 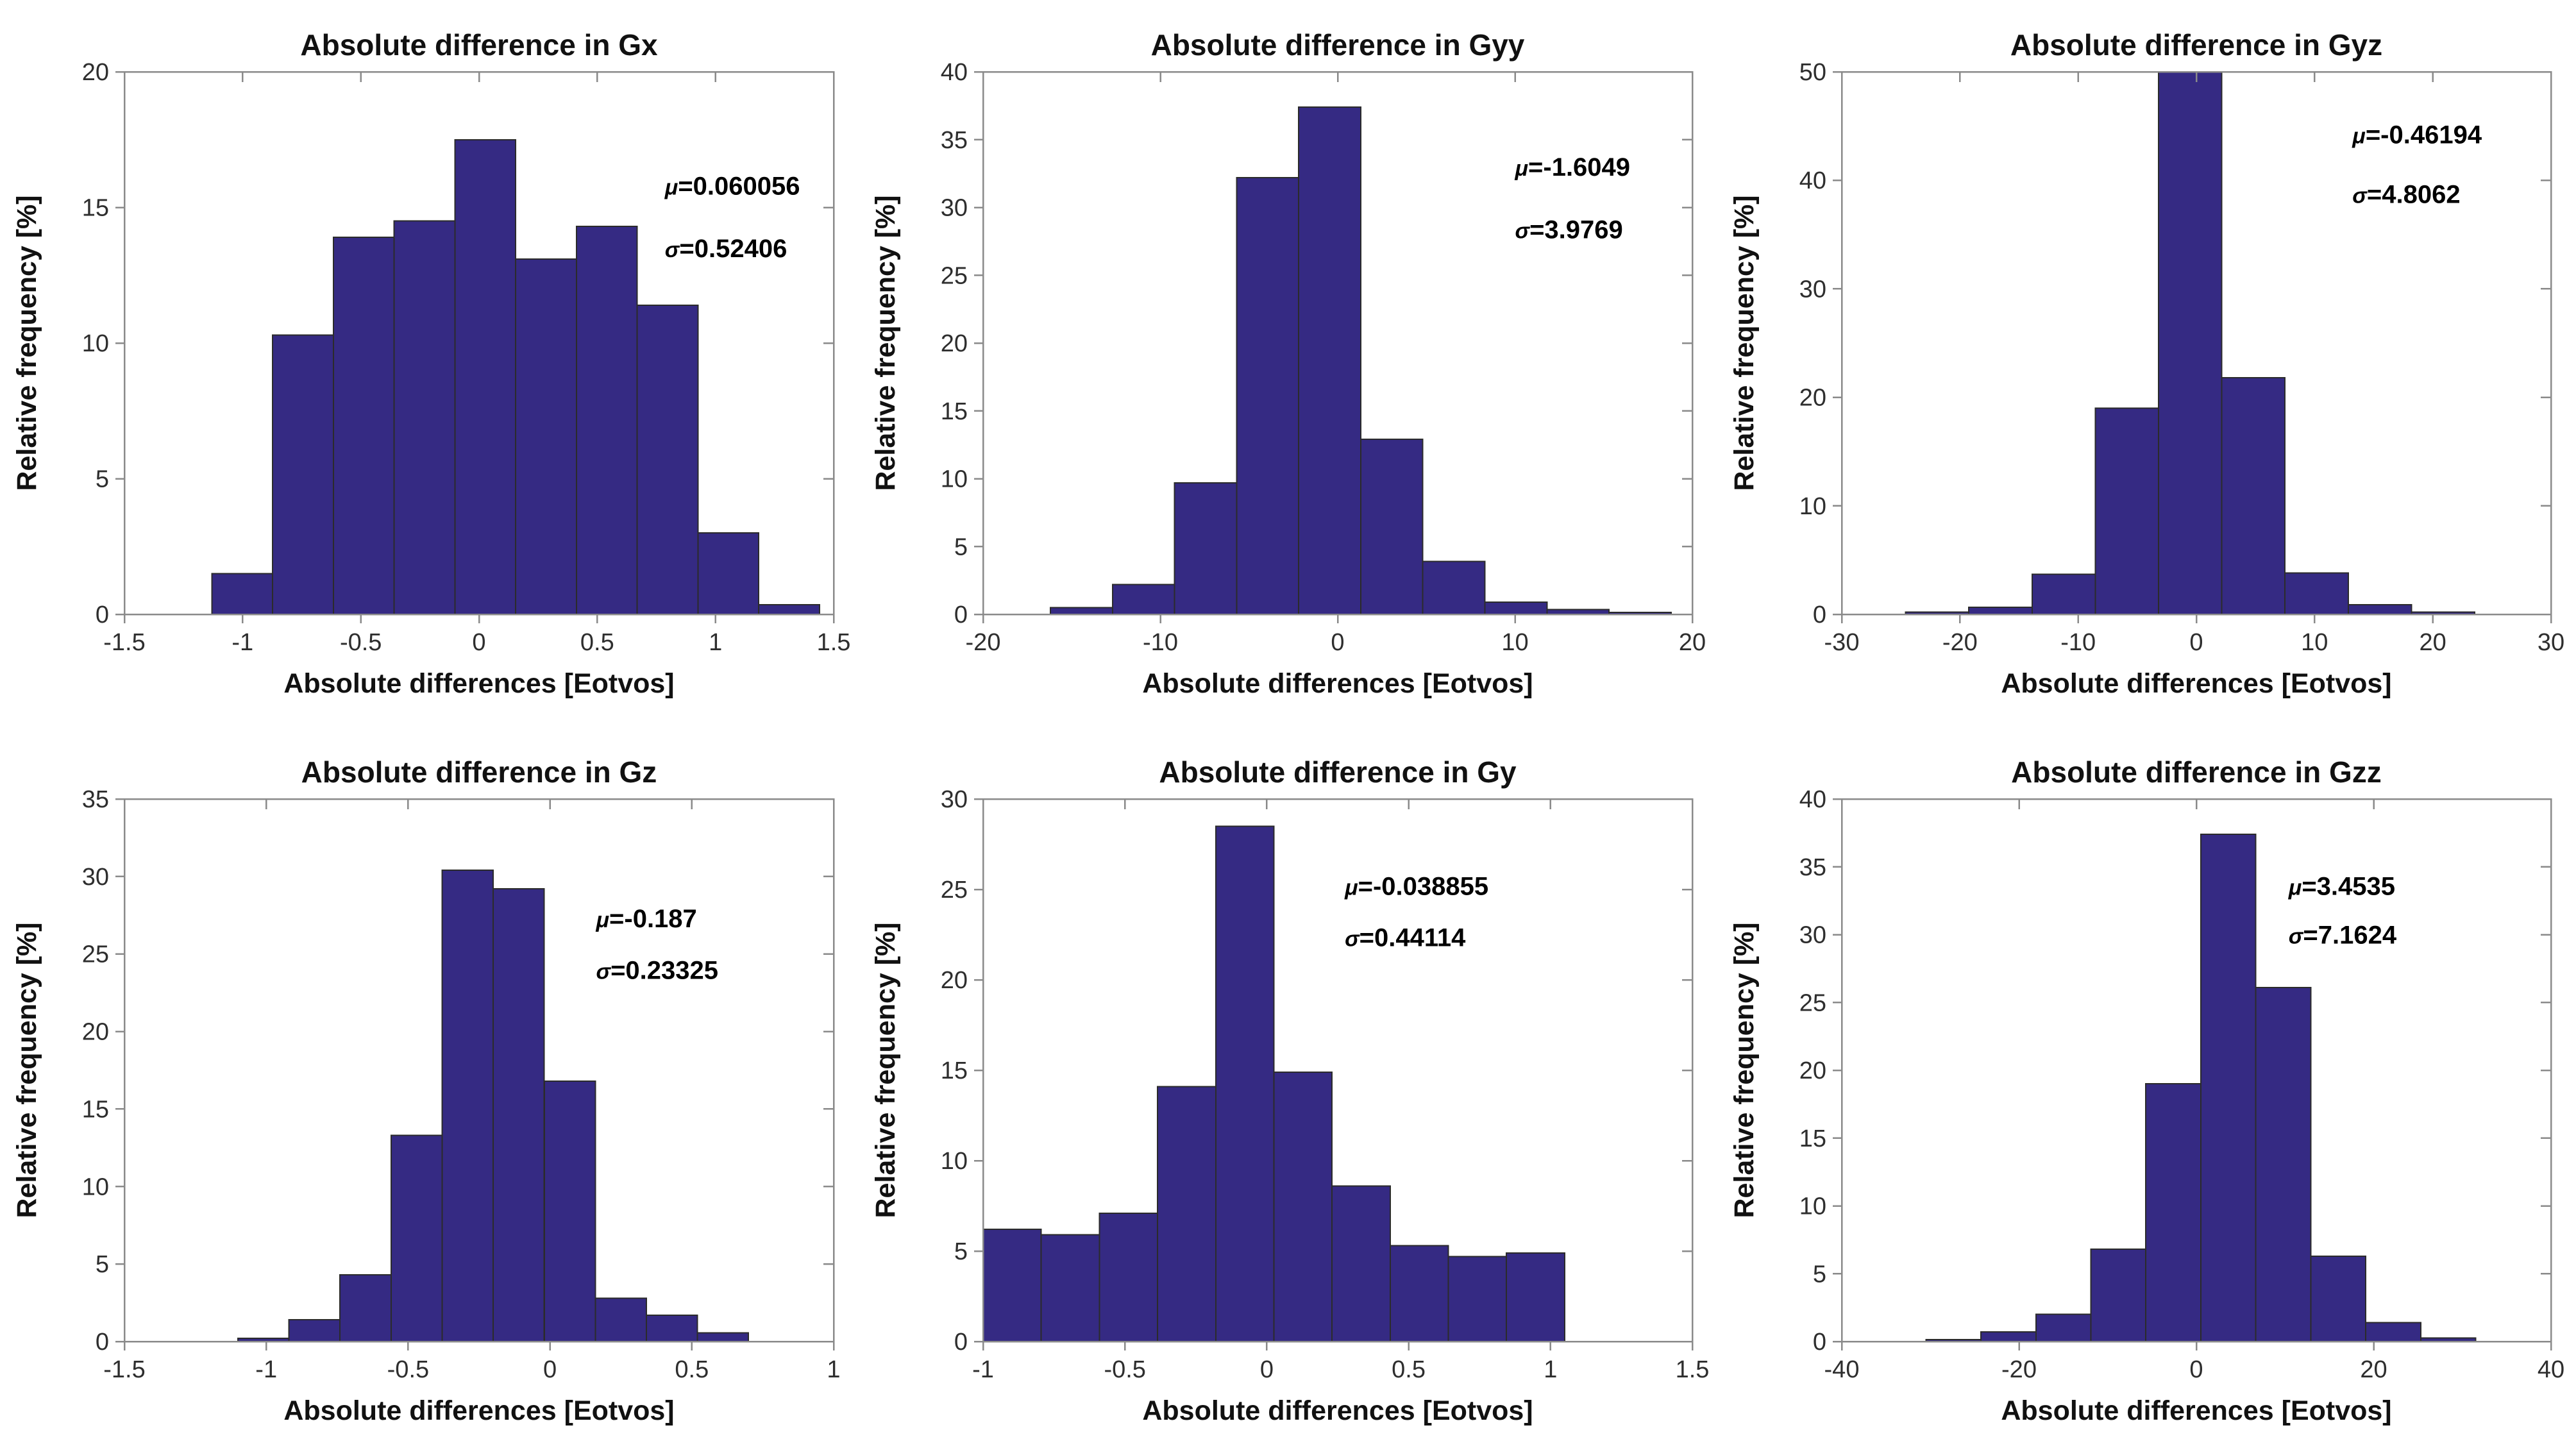 I want to click on x-tick-label: -10, so click(x=2078, y=642).